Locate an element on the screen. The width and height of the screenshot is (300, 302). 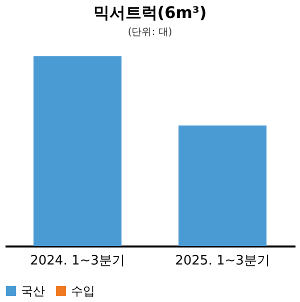
x-tick-label: 2025. 1~3분기 is located at coordinates (222, 261).